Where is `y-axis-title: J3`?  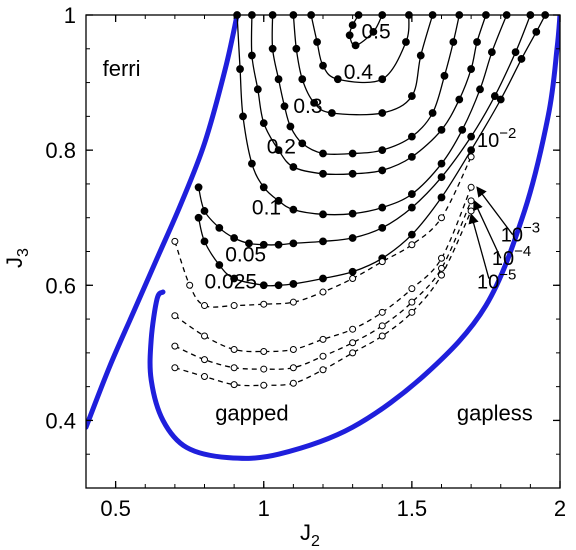 y-axis-title: J3 is located at coordinates (17, 258).